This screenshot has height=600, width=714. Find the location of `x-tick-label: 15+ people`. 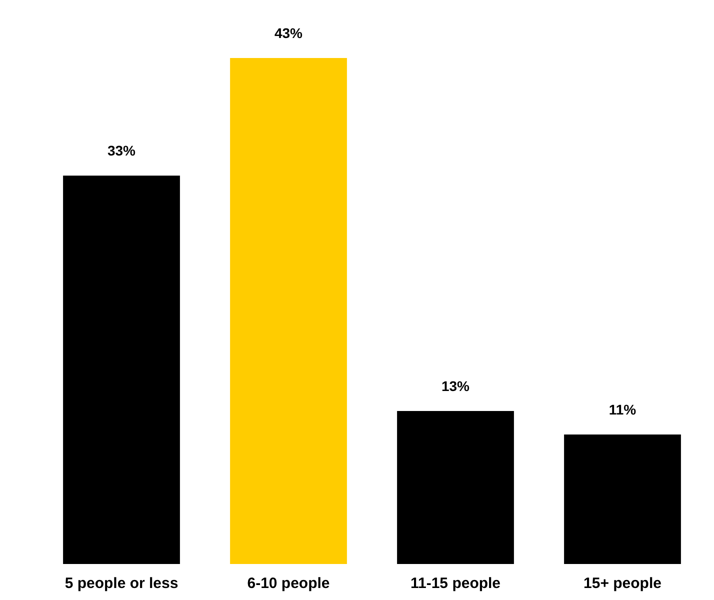

x-tick-label: 15+ people is located at coordinates (623, 583).